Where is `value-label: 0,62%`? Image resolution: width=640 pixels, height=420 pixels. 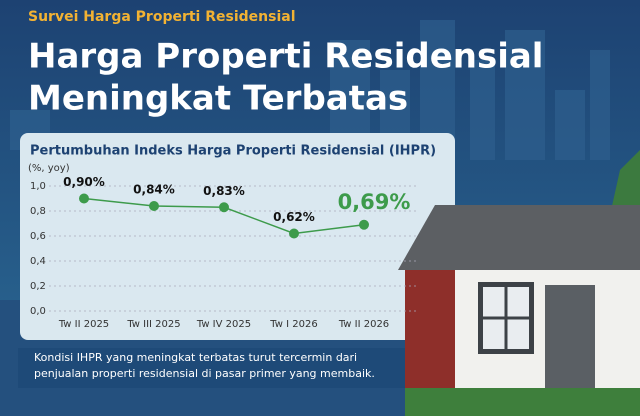
value-label: 0,62% is located at coordinates (294, 217).